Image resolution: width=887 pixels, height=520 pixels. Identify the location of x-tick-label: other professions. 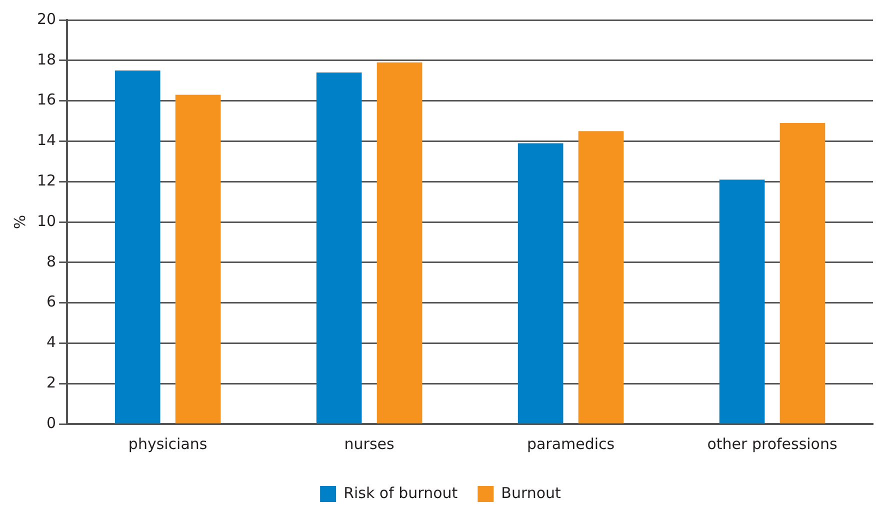
(772, 443).